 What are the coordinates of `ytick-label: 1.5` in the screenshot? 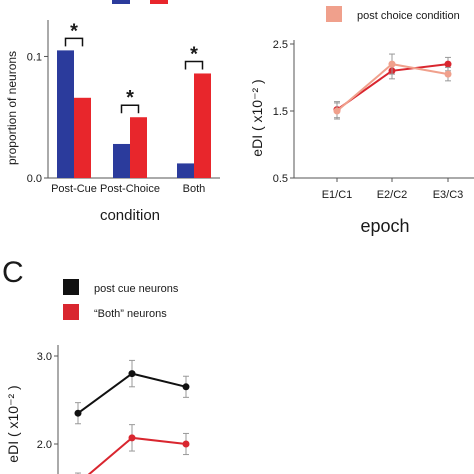 It's located at (280, 112).